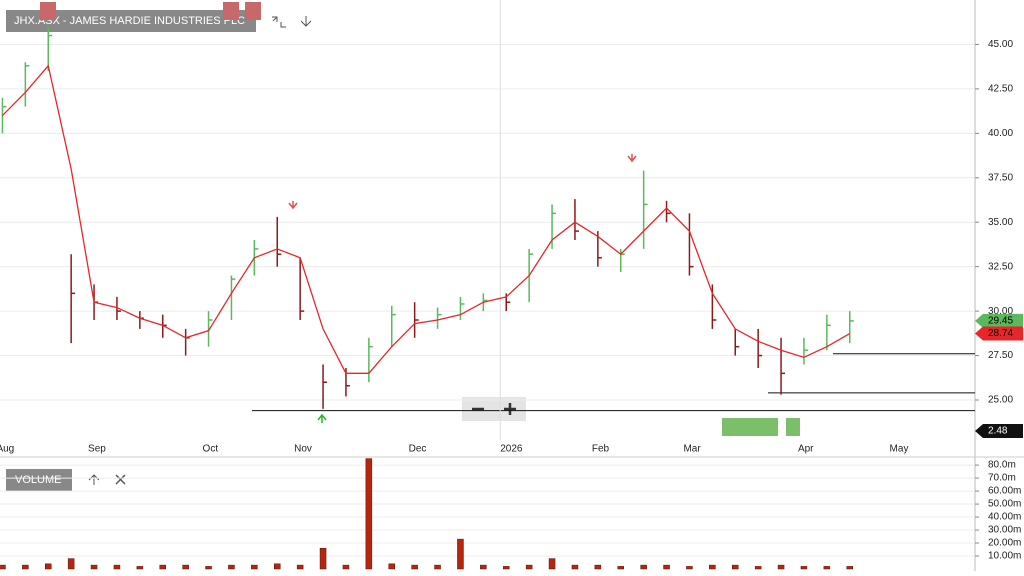  I want to click on x-tick-label: Sep, so click(97, 449).